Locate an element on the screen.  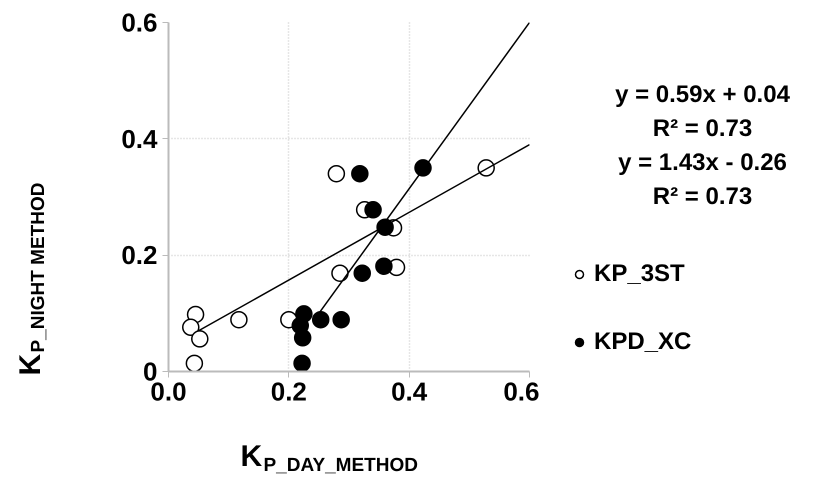
y-tick-label: 0.6 is located at coordinates (139, 23).